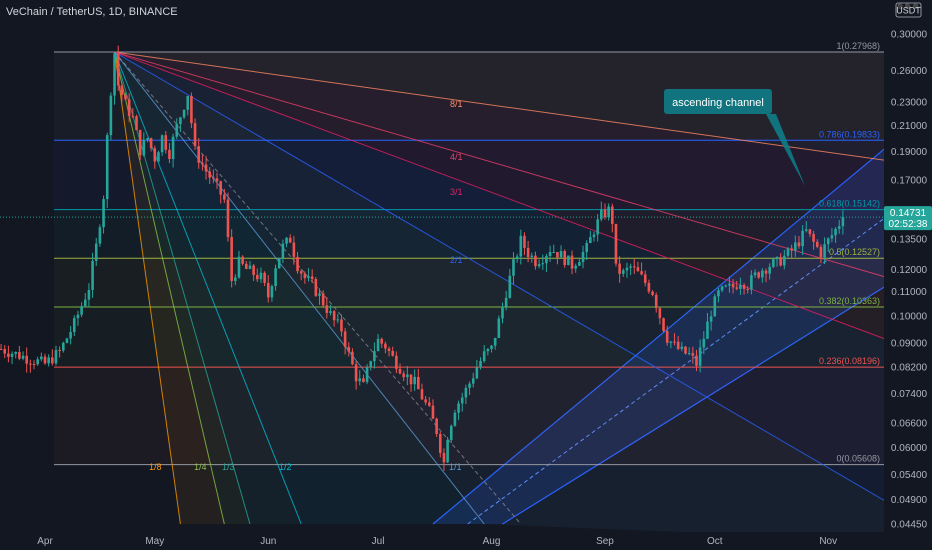  What do you see at coordinates (909, 394) in the screenshot?
I see `y-tick-label: 0.07400` at bounding box center [909, 394].